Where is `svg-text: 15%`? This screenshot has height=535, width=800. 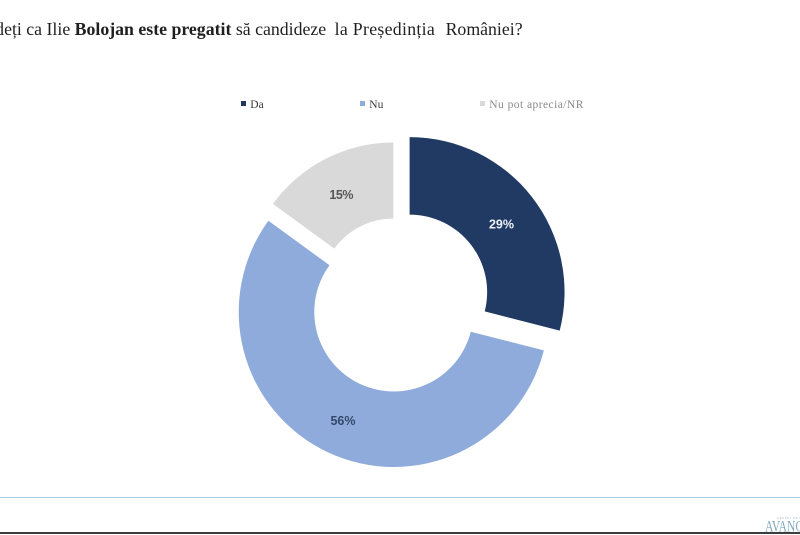
svg-text: 15% is located at coordinates (341, 195).